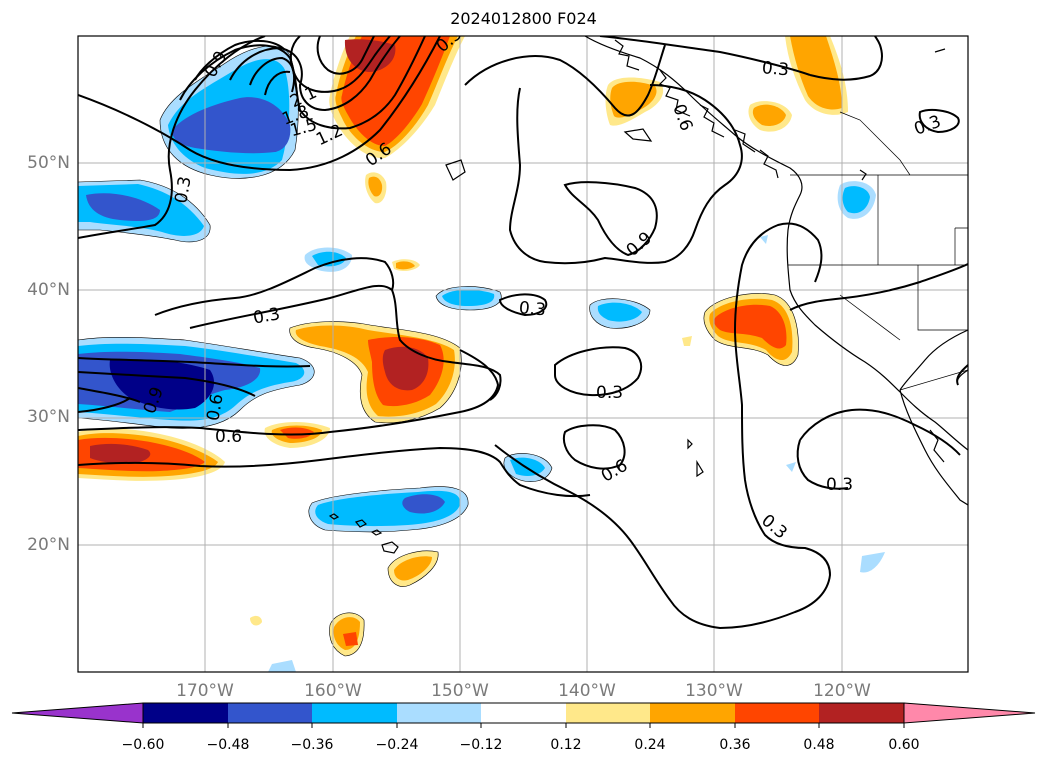 This screenshot has width=1047, height=765. Describe the element at coordinates (640, 244) in the screenshot. I see `contour-label: 0.9` at that location.